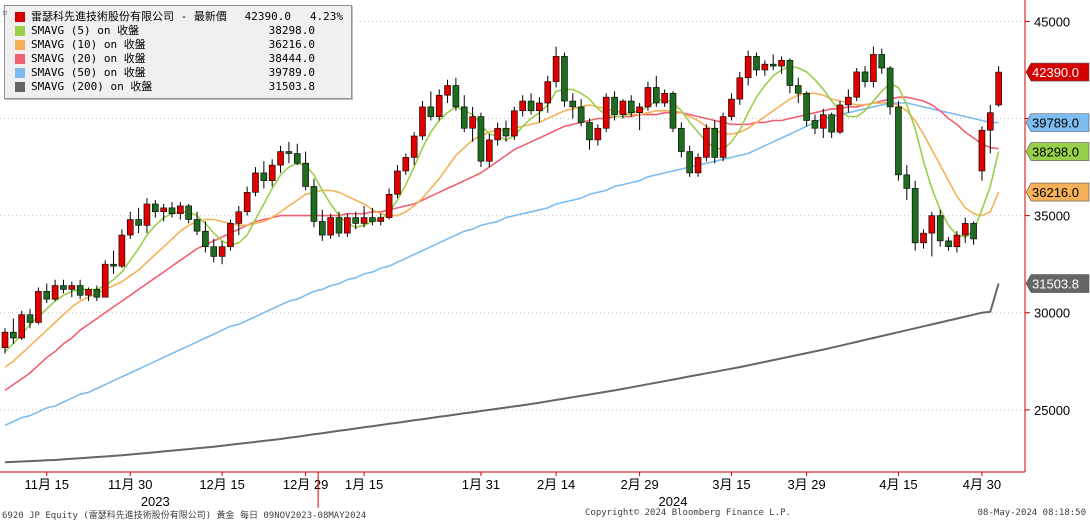  I want to click on x-tick-label: 11月 30, so click(130, 484).